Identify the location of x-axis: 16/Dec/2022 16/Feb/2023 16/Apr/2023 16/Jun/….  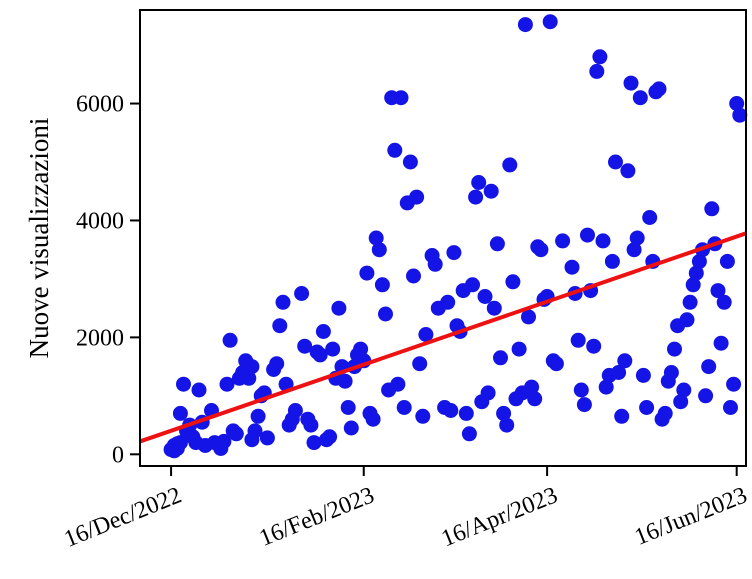
(406, 509).